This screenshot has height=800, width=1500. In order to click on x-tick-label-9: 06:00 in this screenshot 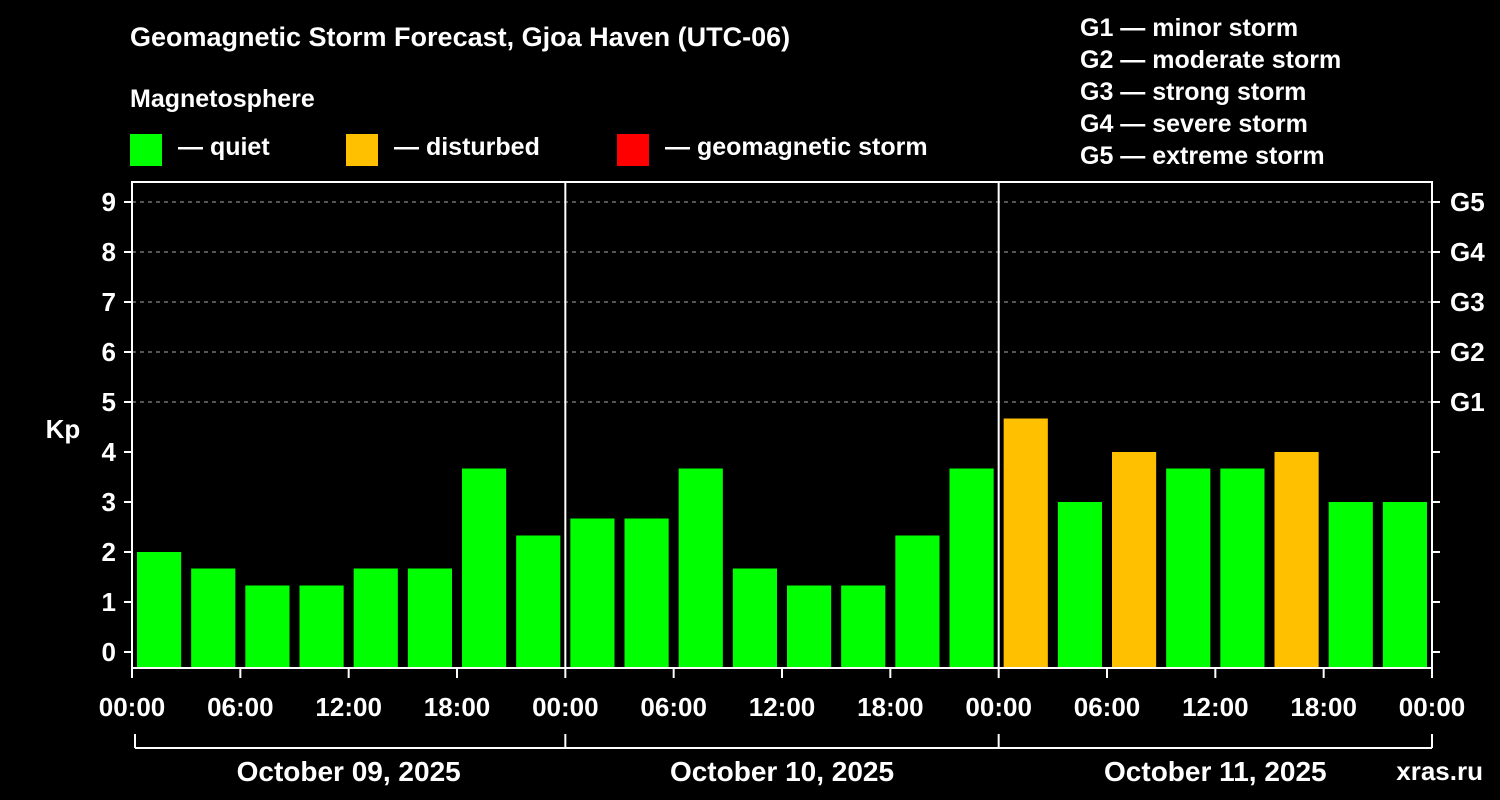, I will do `click(1107, 707)`.